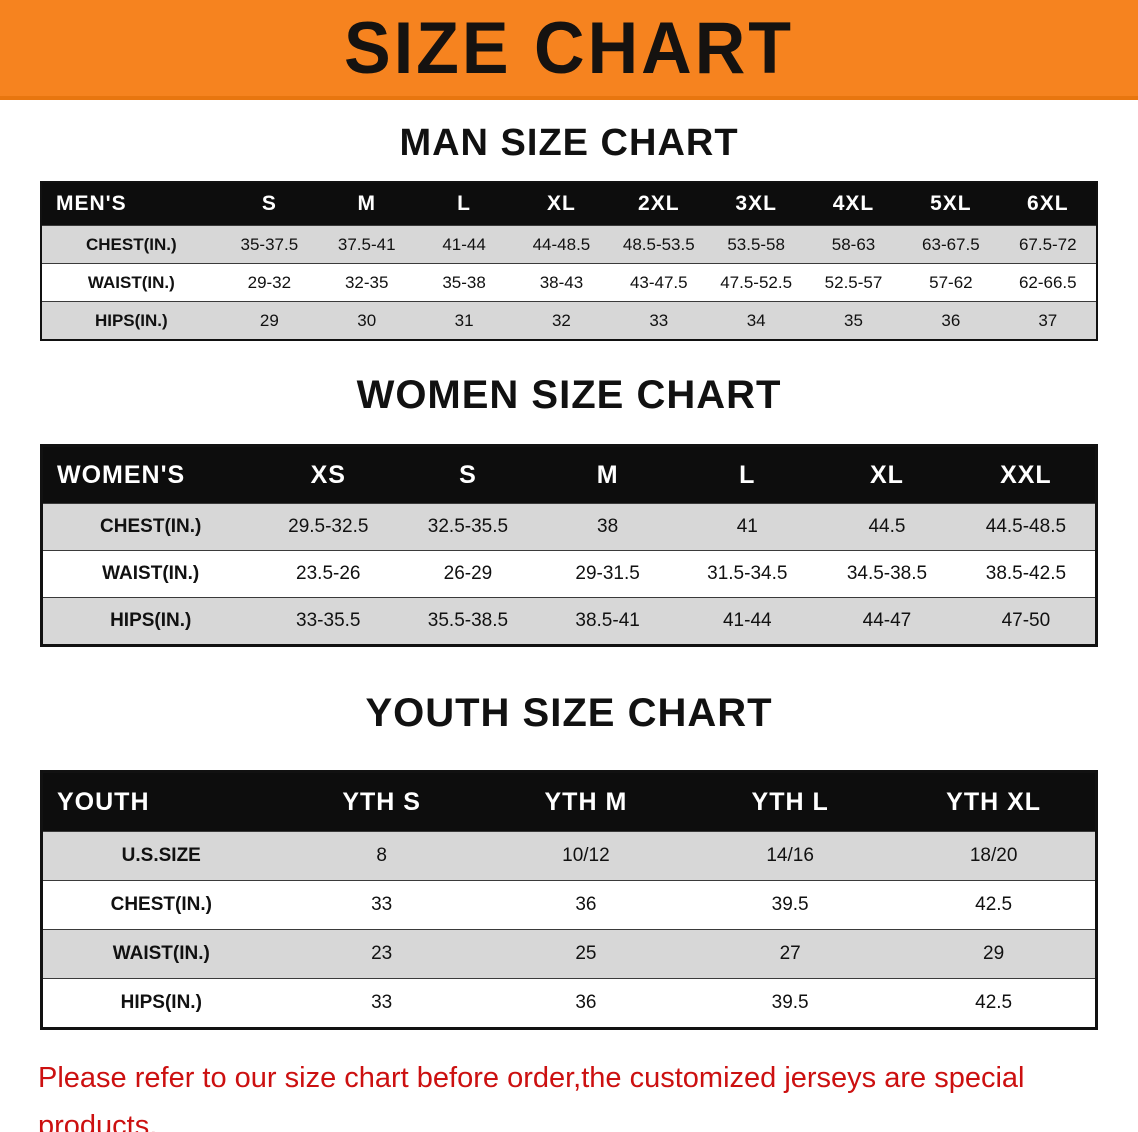 The image size is (1138, 1132). I want to click on data-cell: 18/20, so click(994, 856).